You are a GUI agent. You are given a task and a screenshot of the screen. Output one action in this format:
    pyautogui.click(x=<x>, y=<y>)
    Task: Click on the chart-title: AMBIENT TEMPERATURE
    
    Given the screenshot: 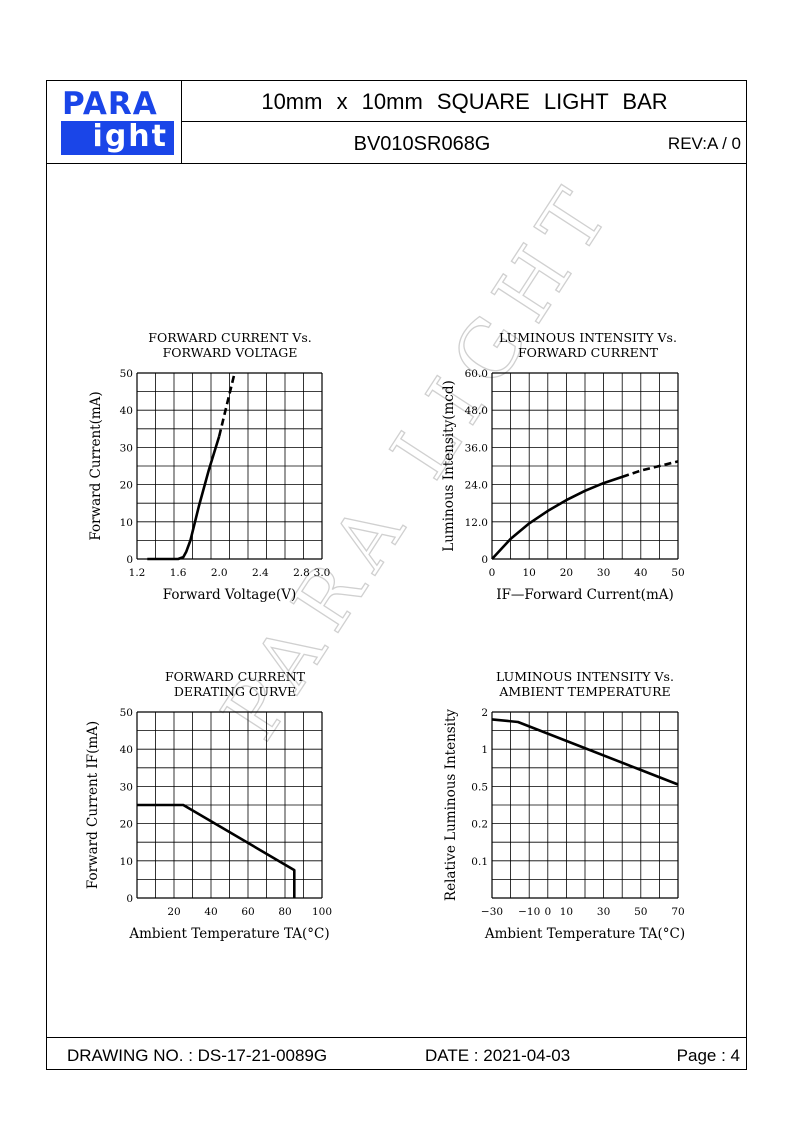 What is the action you would take?
    pyautogui.click(x=584, y=691)
    